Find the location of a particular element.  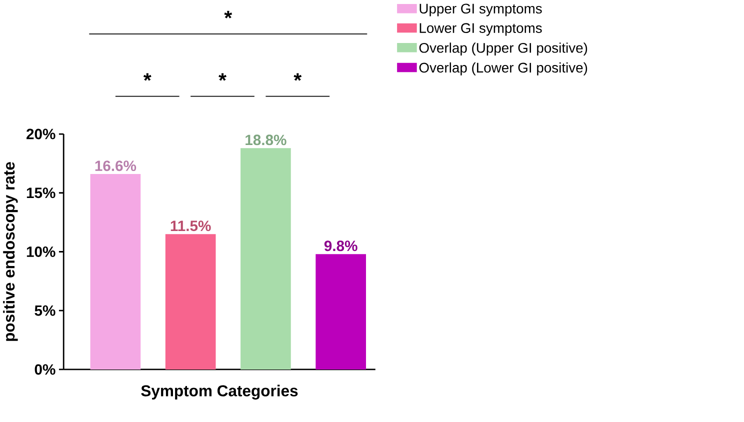

data-label: 16.6% is located at coordinates (115, 165).